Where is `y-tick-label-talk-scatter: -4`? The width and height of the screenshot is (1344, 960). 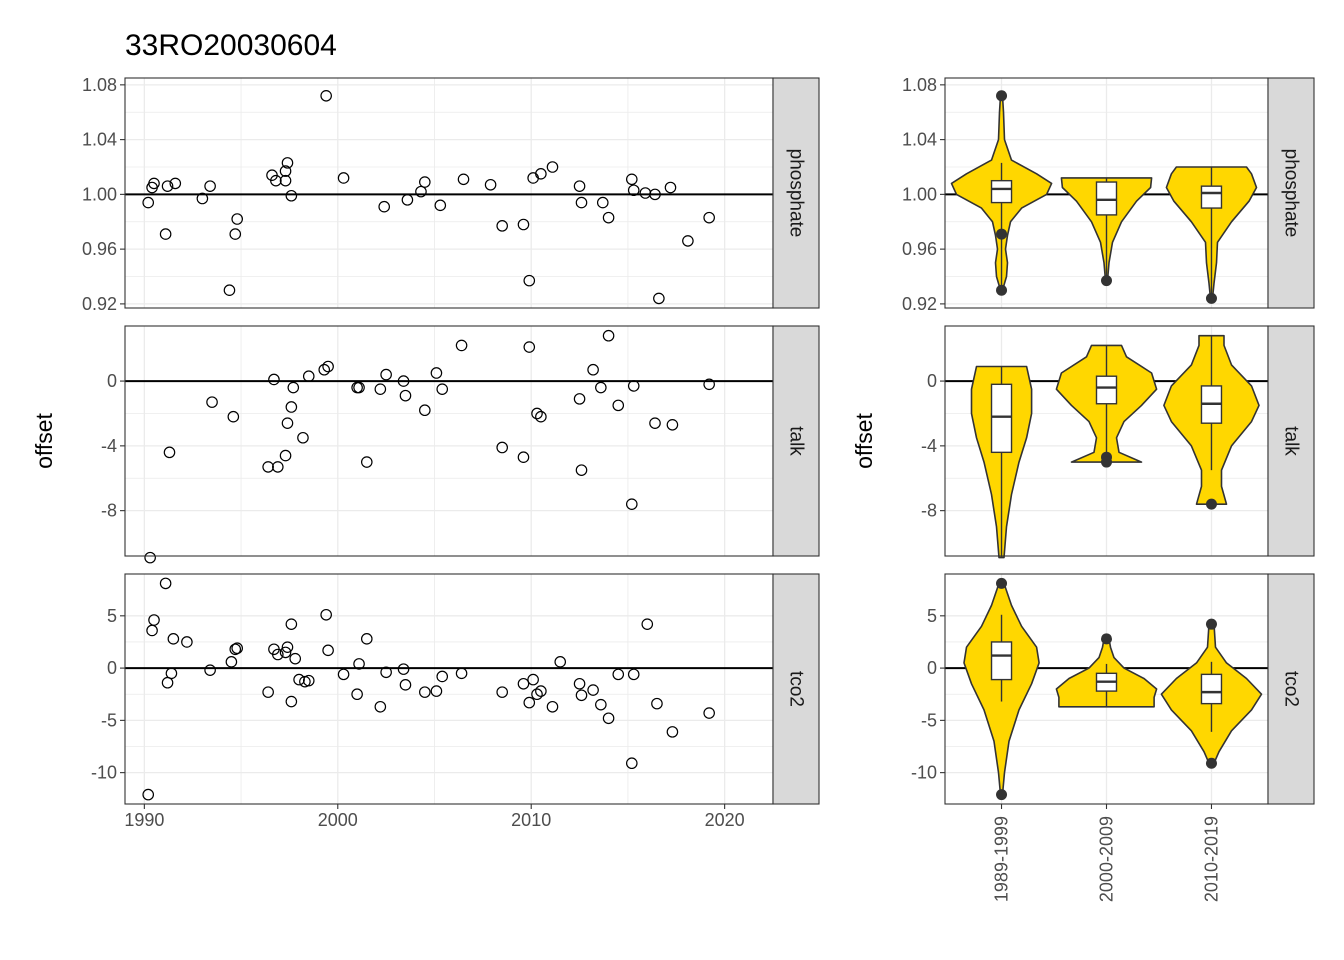
y-tick-label-talk-scatter: -4 is located at coordinates (109, 446).